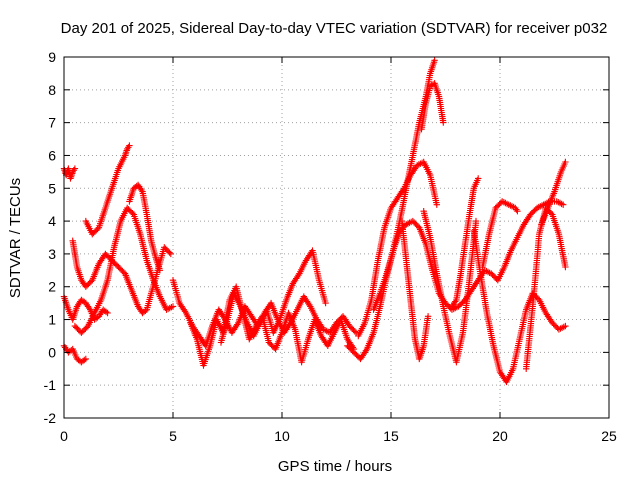 This screenshot has width=640, height=480. I want to click on y-tick-label: -1, so click(50, 385).